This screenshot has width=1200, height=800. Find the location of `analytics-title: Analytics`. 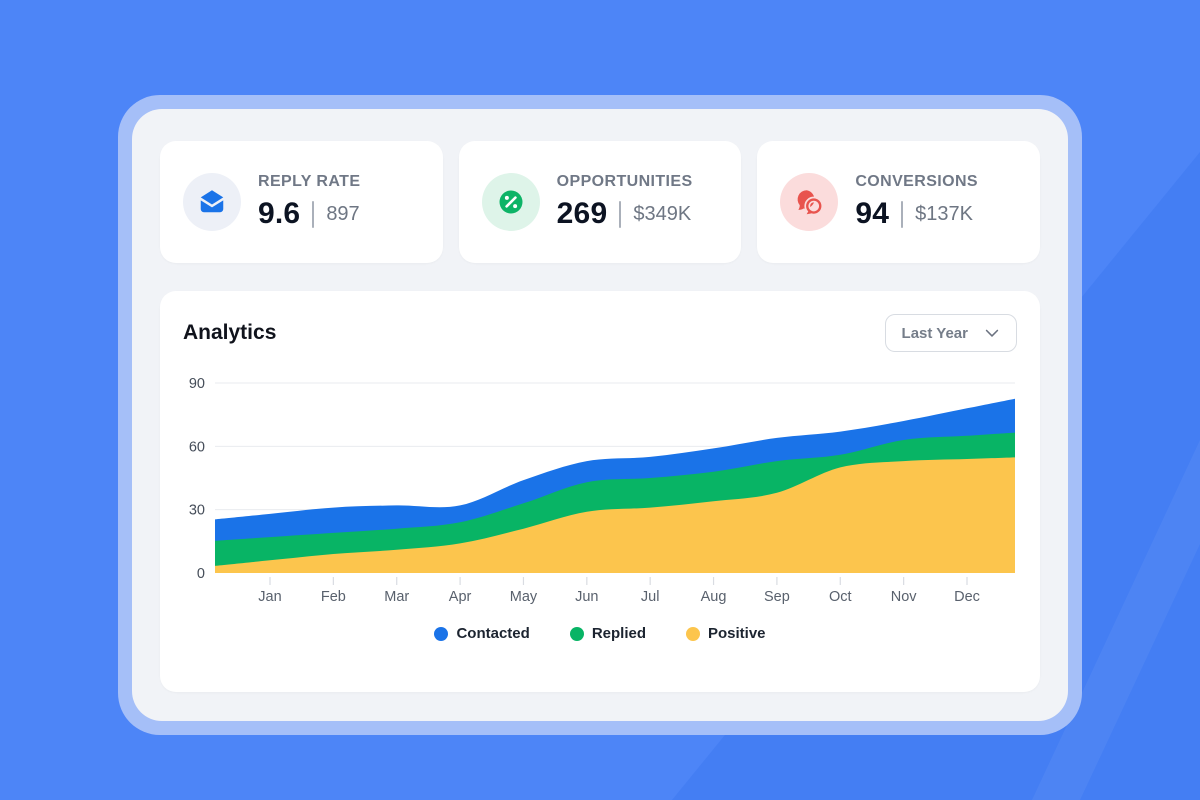

analytics-title: Analytics is located at coordinates (230, 332).